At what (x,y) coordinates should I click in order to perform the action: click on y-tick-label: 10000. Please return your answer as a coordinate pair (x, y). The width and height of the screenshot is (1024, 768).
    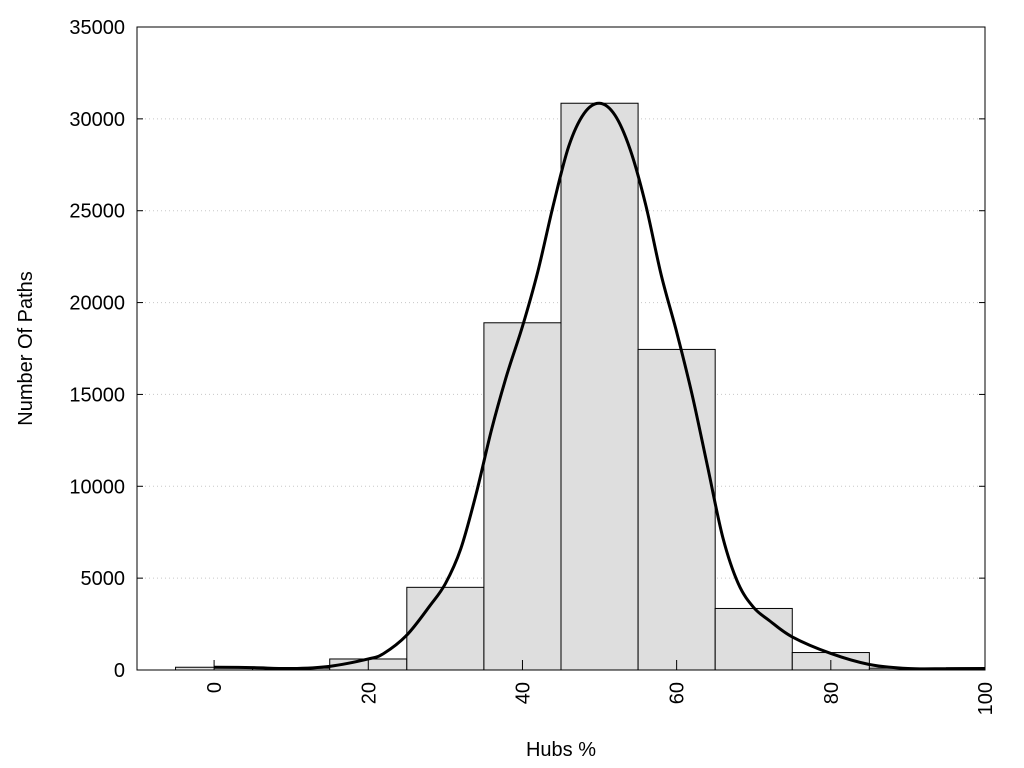
    Looking at the image, I should click on (97, 487).